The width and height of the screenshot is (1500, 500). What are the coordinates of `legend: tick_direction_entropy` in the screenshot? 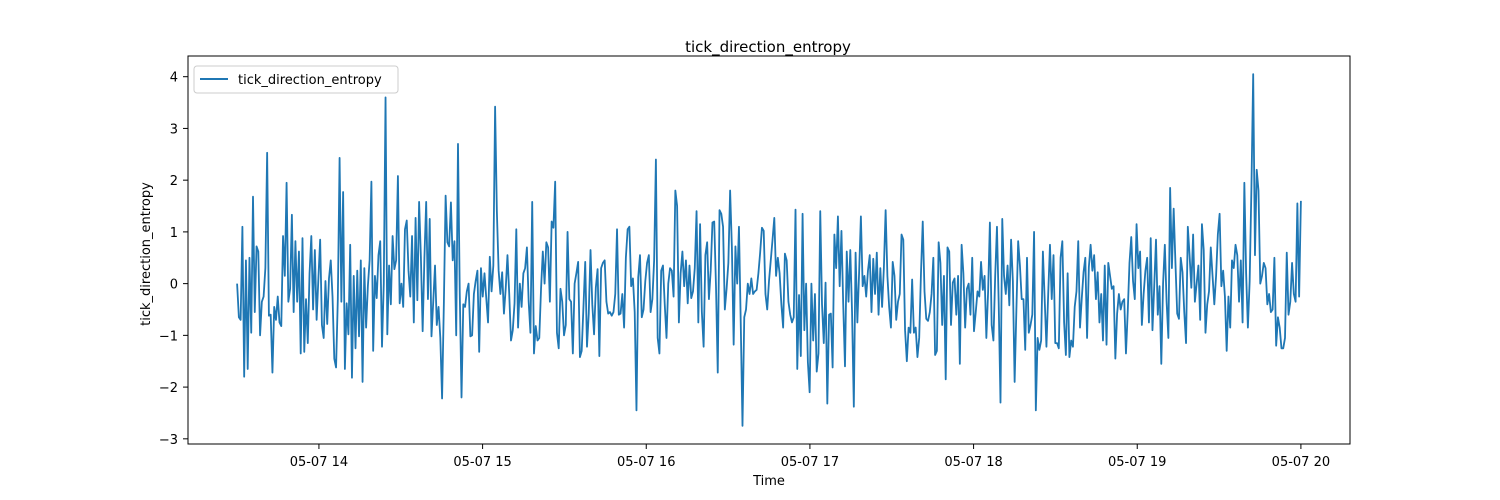 It's located at (296, 79).